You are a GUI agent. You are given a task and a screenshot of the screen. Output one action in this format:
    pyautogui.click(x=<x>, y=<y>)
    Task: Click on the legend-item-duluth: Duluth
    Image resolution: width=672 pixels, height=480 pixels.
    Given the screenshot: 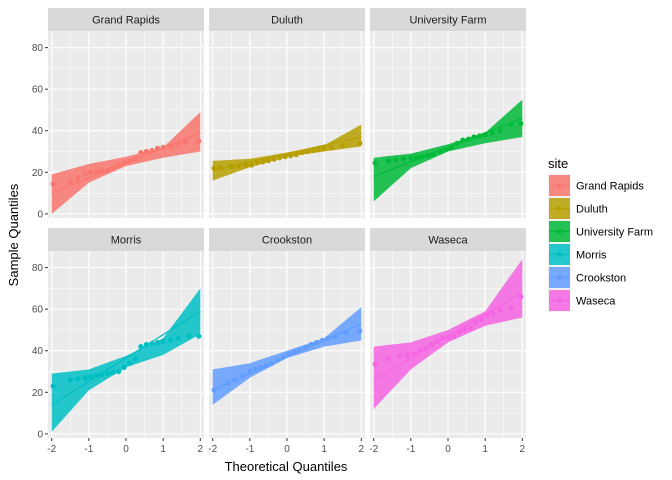 What is the action you would take?
    pyautogui.click(x=578, y=208)
    